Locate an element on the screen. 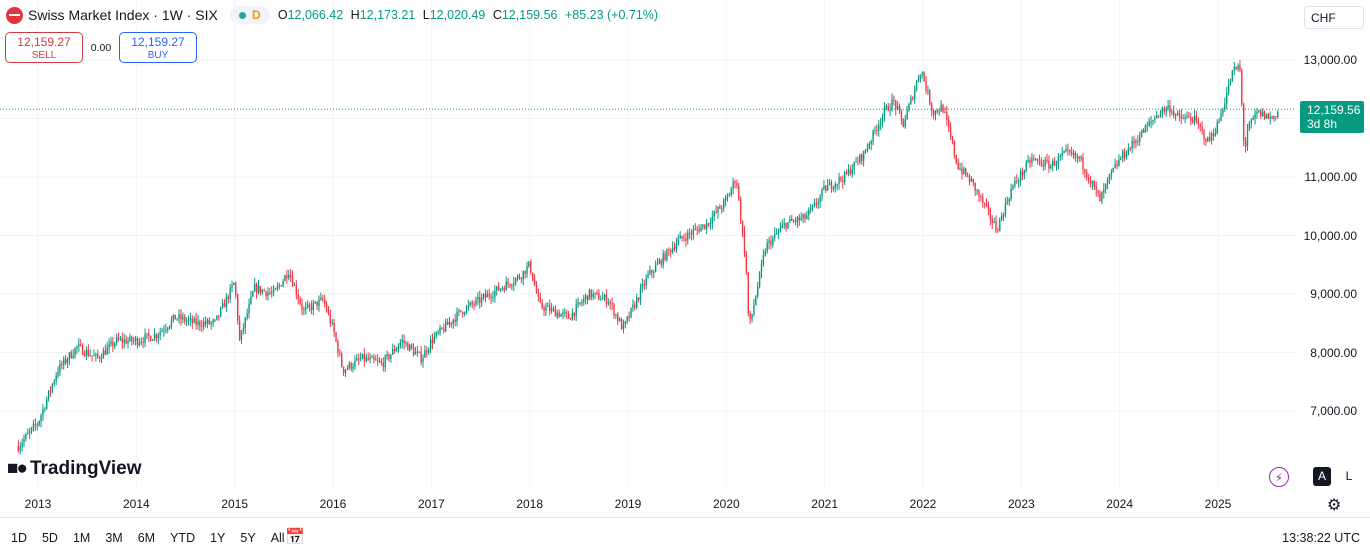 Image resolution: width=1370 pixels, height=557 pixels. low-label: L is located at coordinates (426, 15).